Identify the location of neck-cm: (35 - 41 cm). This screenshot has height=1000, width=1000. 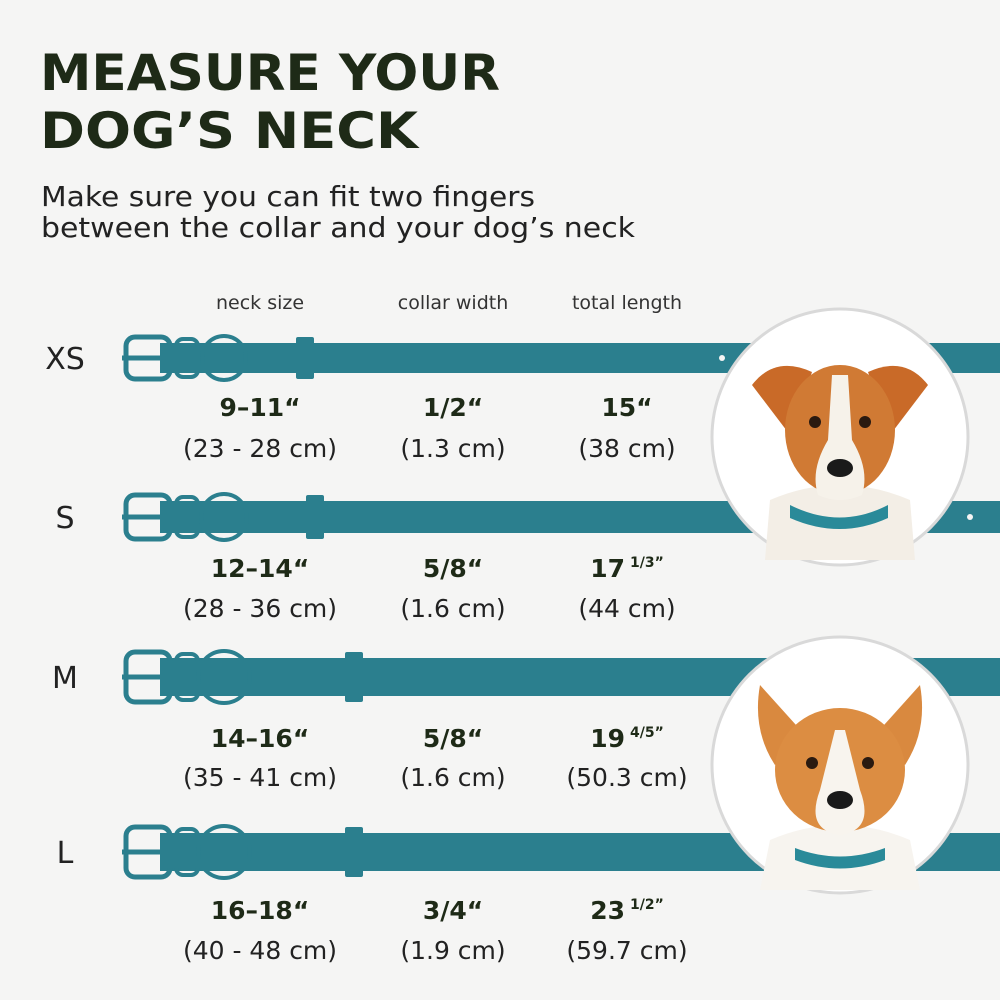
(260, 777).